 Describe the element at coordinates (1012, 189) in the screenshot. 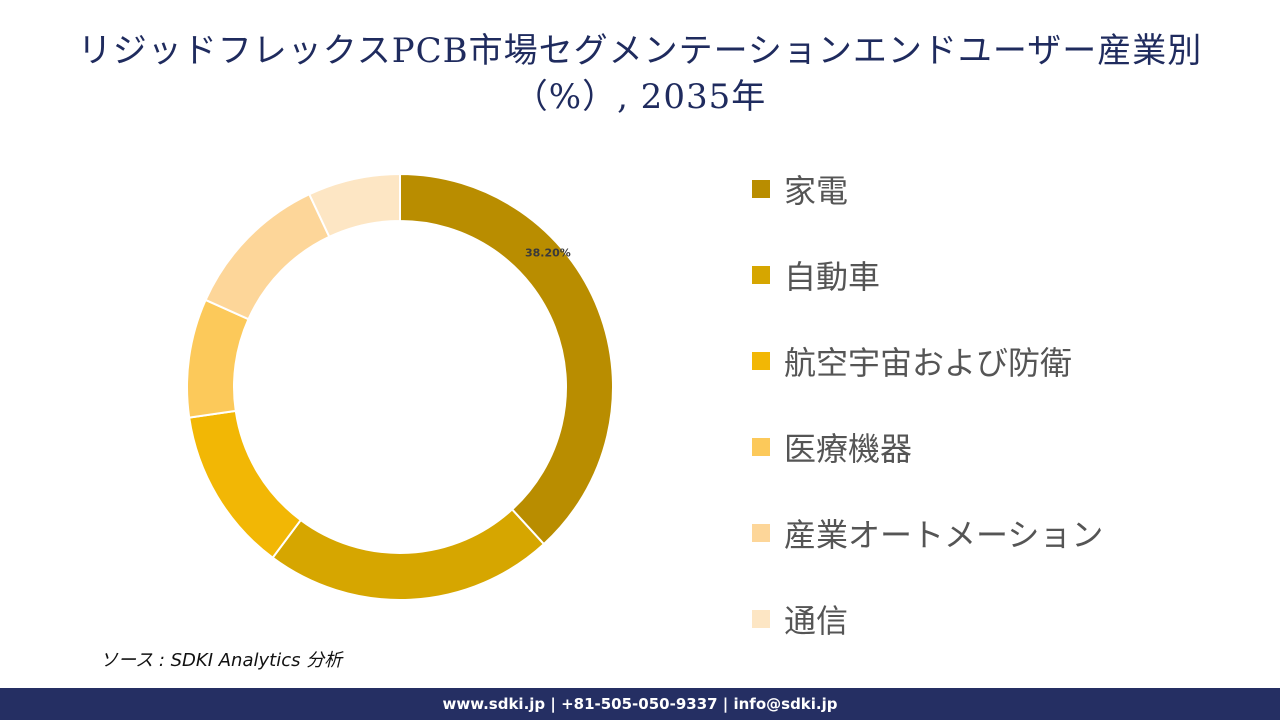

I see `legend-item-1: 家電` at that location.